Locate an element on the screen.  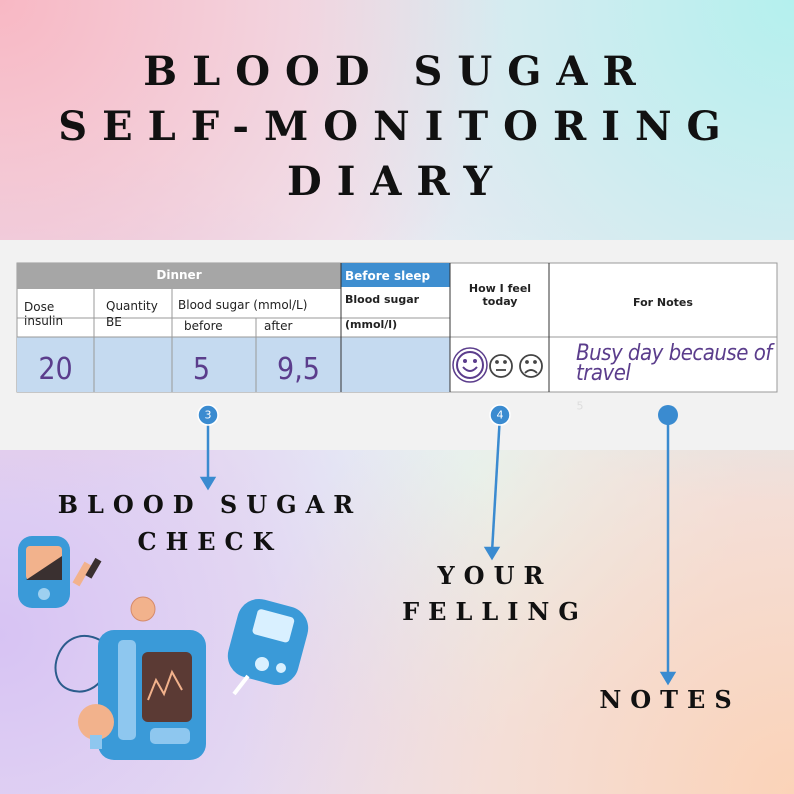
before-sleep-sub: Blood sugar is located at coordinates (382, 299).